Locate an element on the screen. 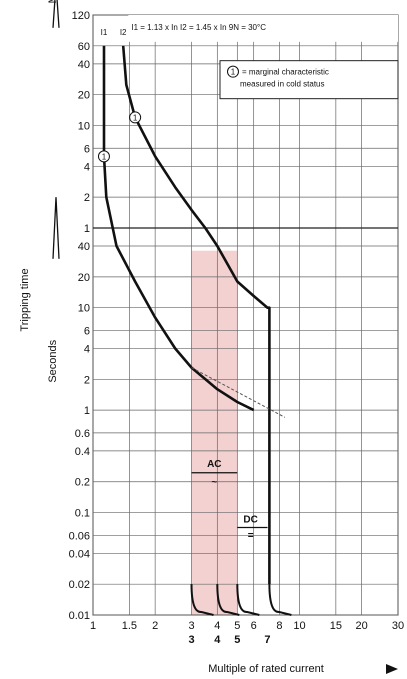  dc-label: DC is located at coordinates (250, 519).